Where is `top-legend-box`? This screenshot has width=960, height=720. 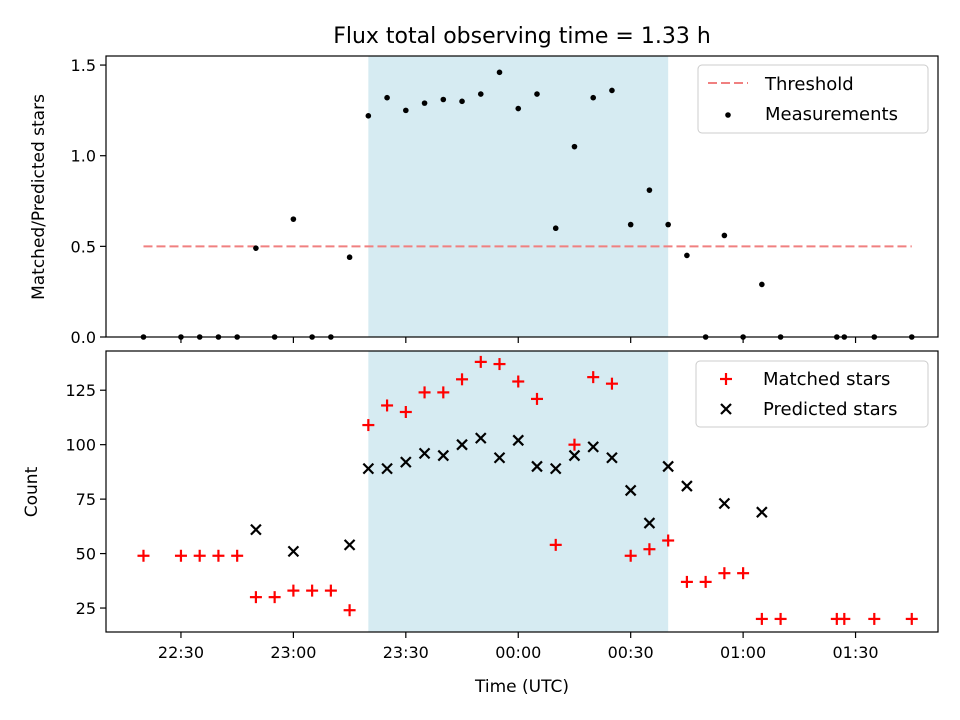 top-legend-box is located at coordinates (813, 99).